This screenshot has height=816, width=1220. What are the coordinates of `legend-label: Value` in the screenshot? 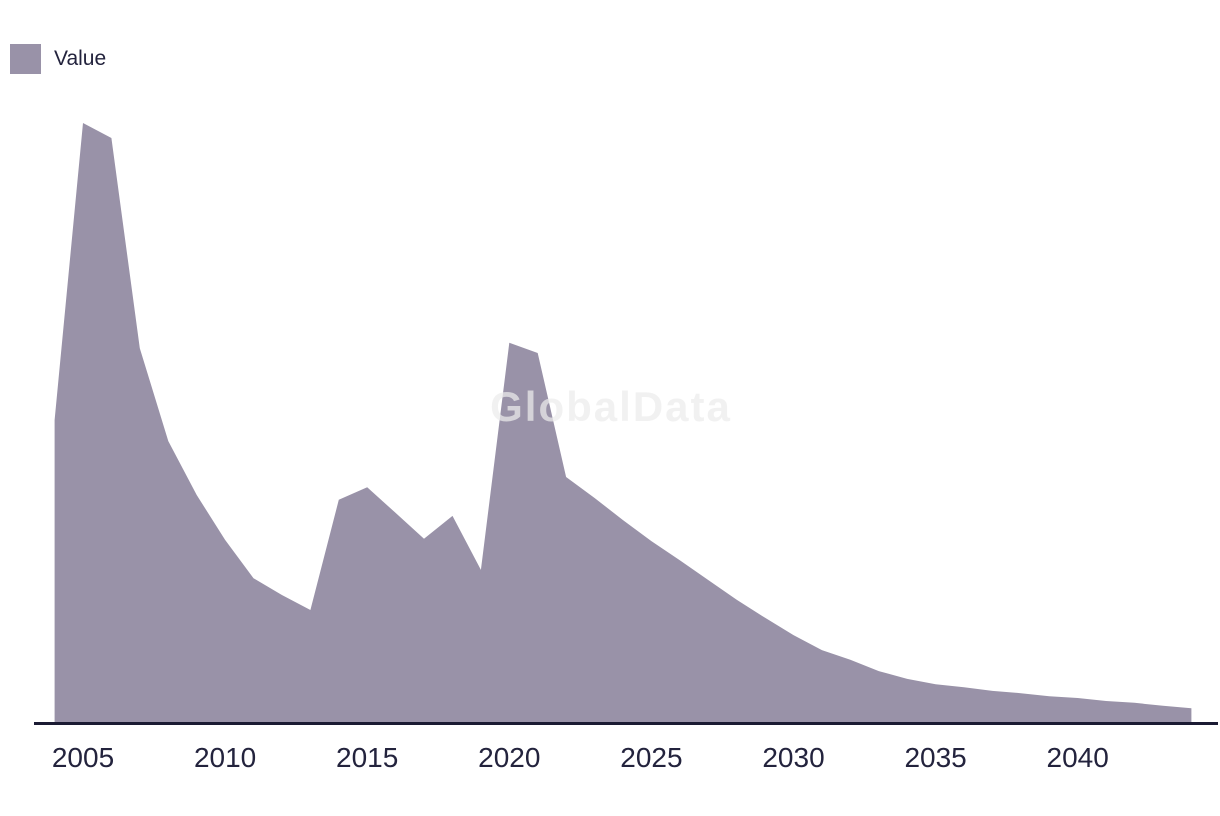 It's located at (80, 58).